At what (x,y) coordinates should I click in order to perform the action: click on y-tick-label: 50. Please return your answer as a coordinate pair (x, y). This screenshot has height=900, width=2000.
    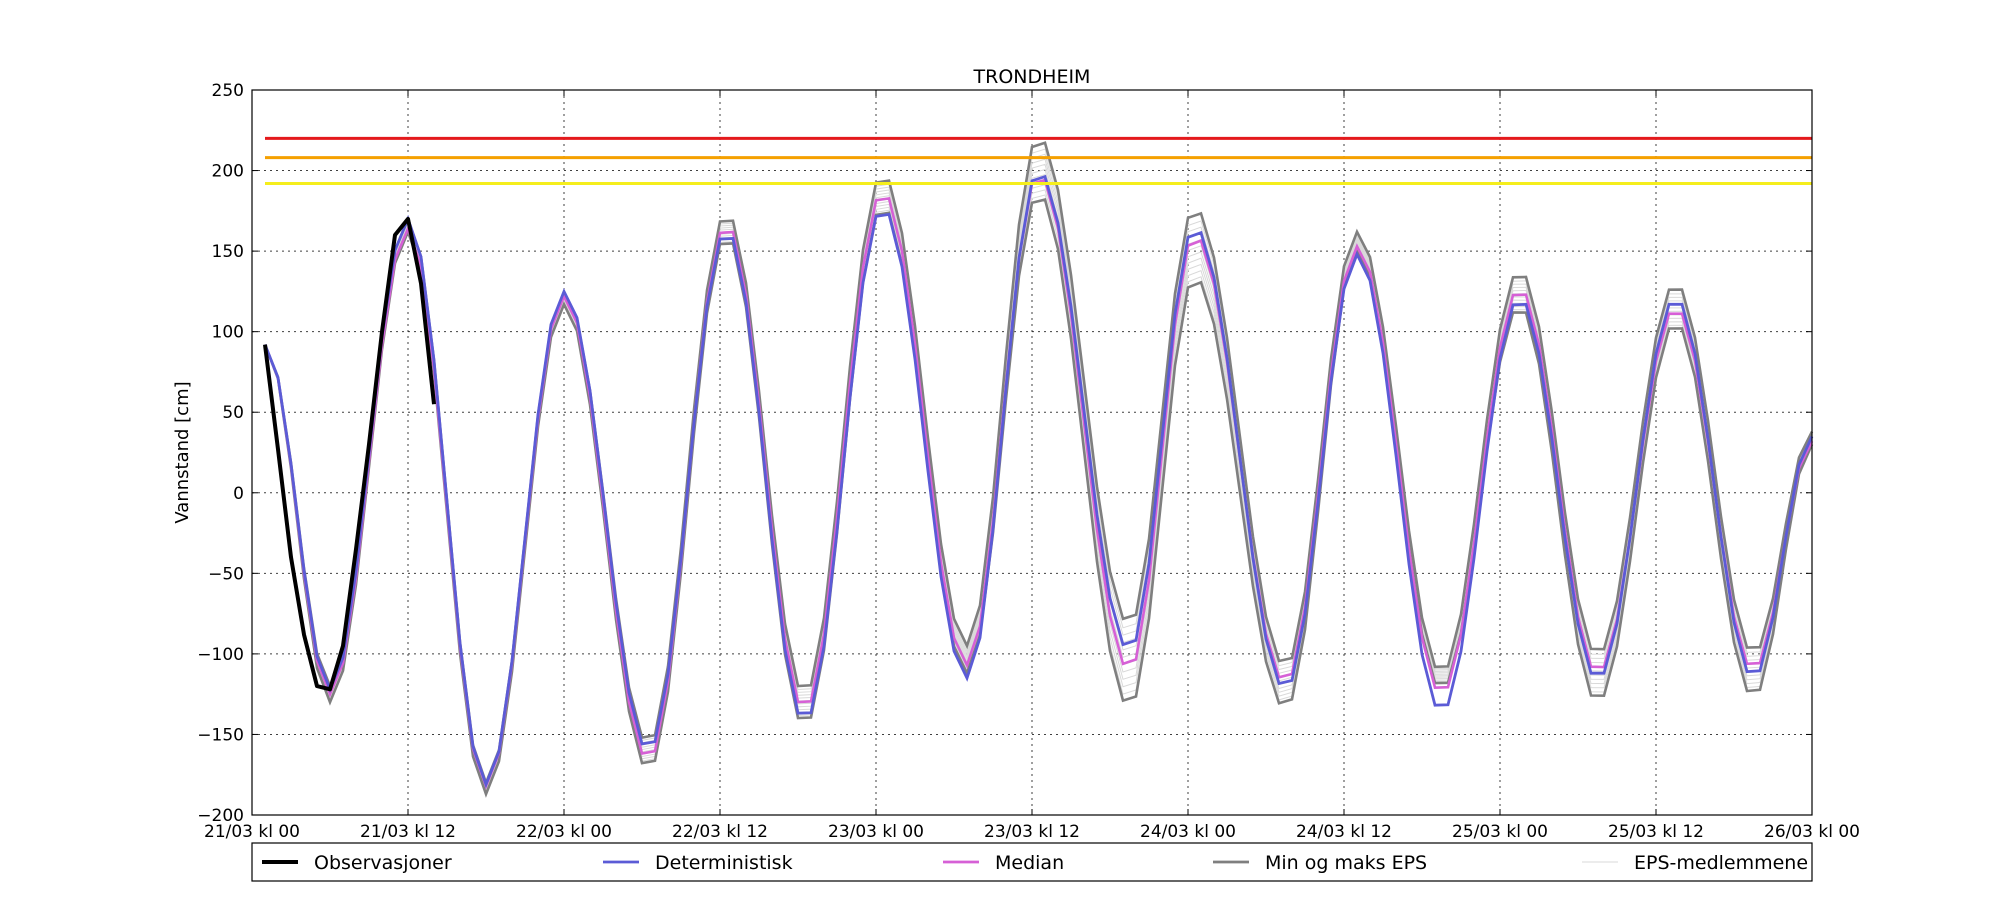
    Looking at the image, I should click on (233, 413).